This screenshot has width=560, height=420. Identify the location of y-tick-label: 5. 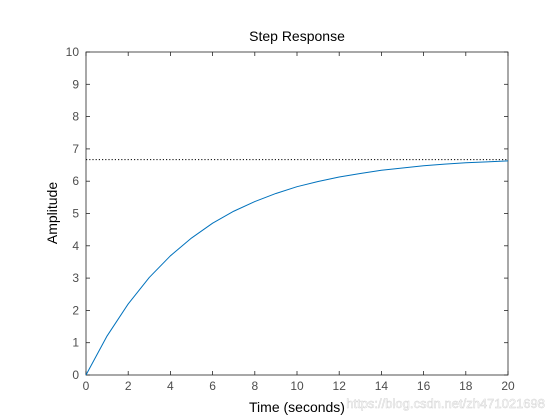
(75, 214).